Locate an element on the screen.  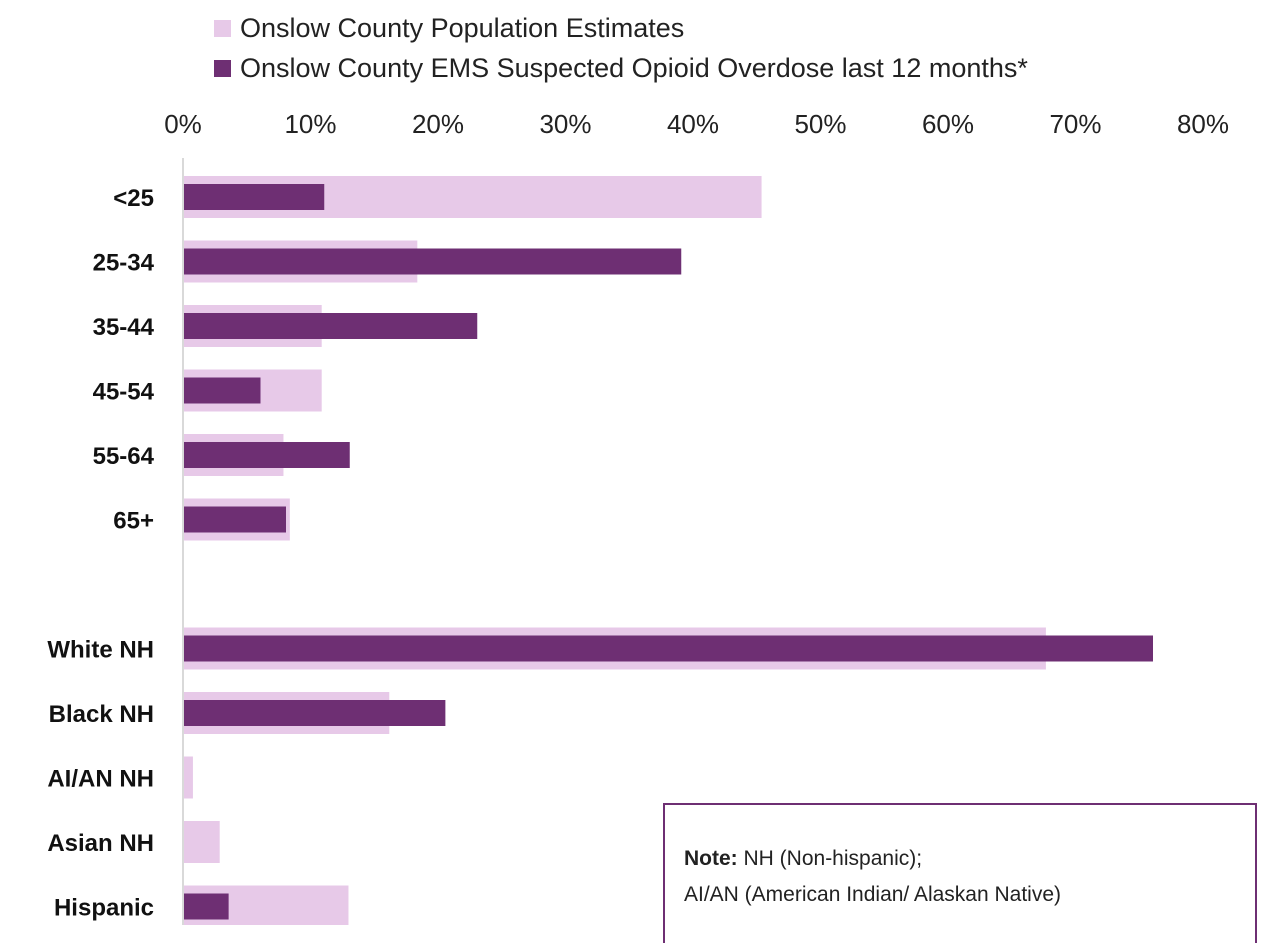
x-tick-label: 80% is located at coordinates (1203, 124).